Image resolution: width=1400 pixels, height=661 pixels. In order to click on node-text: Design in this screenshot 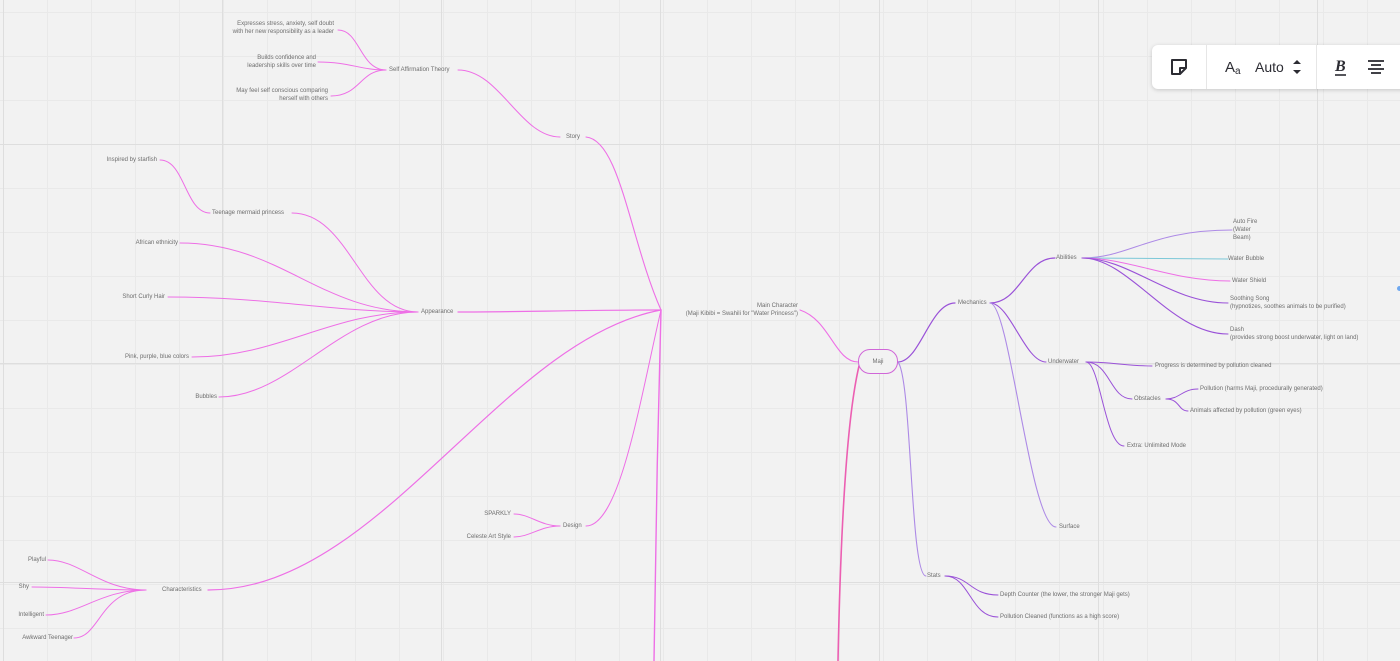, I will do `click(572, 526)`.